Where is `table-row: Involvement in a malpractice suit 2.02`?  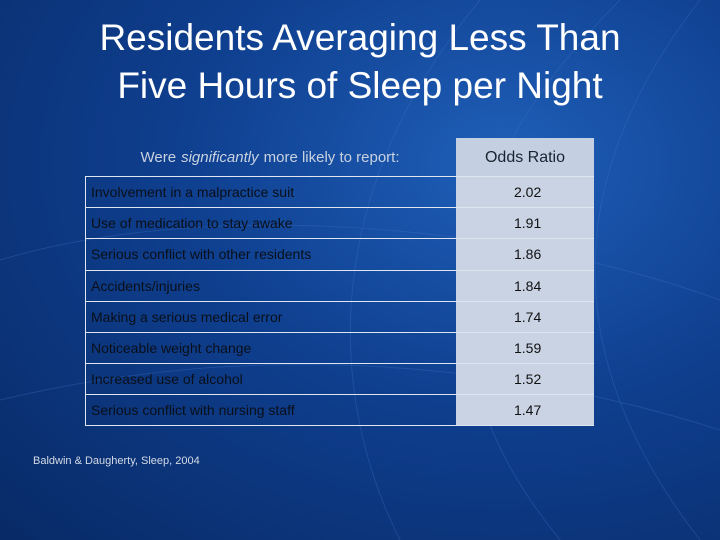
table-row: Involvement in a malpractice suit 2.02 is located at coordinates (339, 192).